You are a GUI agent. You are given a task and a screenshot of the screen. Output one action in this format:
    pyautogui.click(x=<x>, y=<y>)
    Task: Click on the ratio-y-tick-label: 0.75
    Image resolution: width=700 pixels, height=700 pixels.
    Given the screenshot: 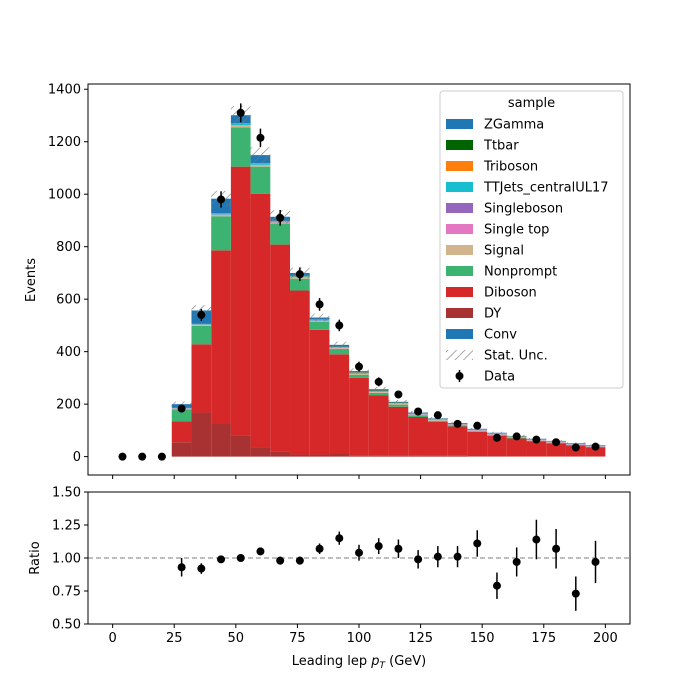 What is the action you would take?
    pyautogui.click(x=66, y=592)
    